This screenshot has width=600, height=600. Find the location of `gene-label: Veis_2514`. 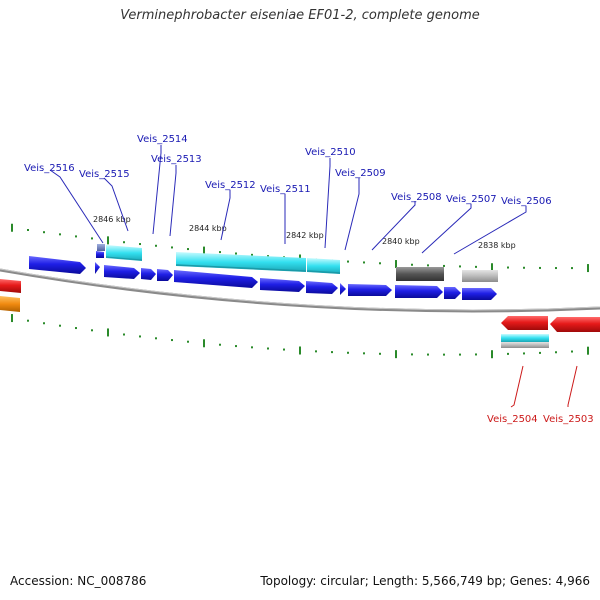

gene-label: Veis_2514 is located at coordinates (162, 139).